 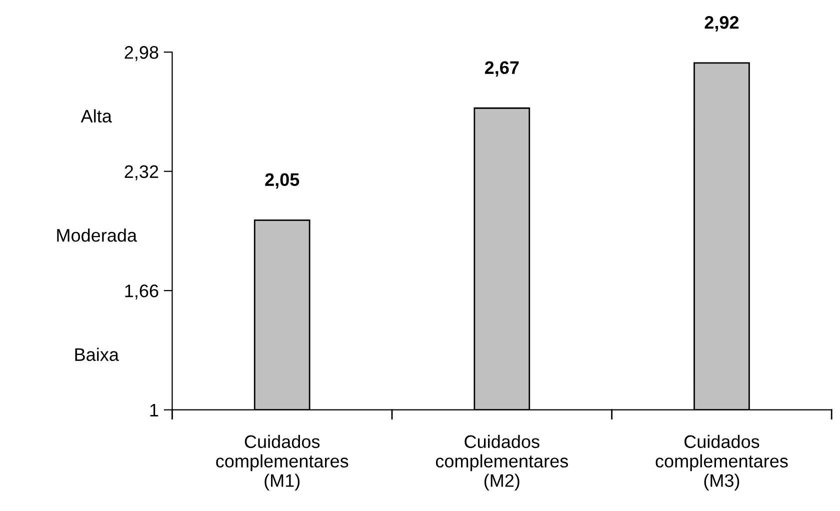 What do you see at coordinates (282, 462) in the screenshot?
I see `x-tick-label: Cuidados complementares (M1)` at bounding box center [282, 462].